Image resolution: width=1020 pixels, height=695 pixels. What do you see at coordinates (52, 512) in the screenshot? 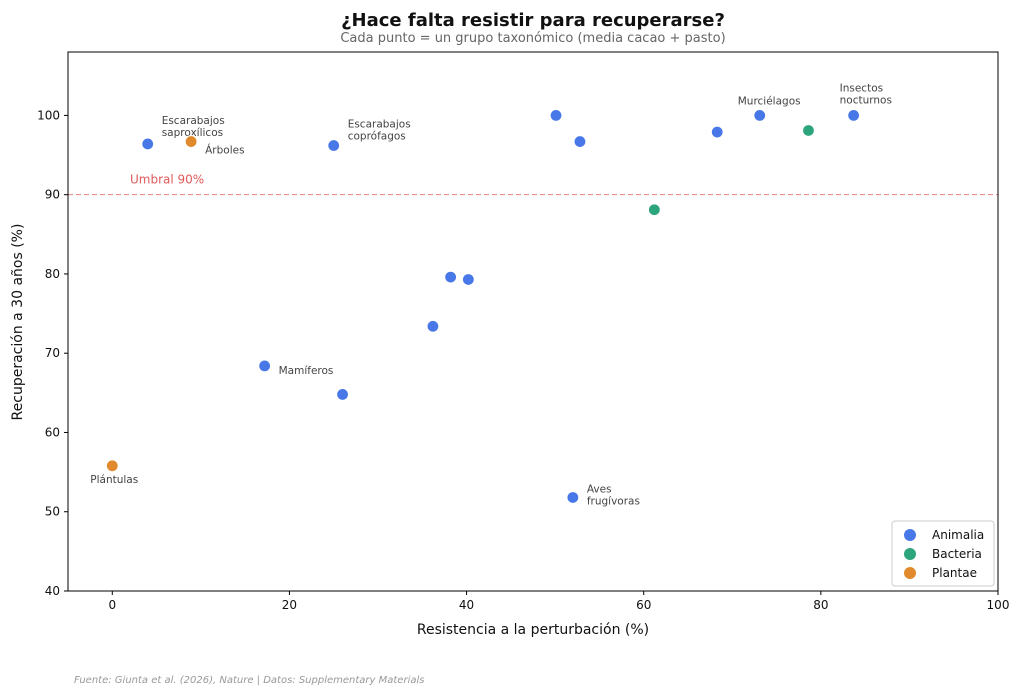
I see `y-tick-label: 50` at bounding box center [52, 512].